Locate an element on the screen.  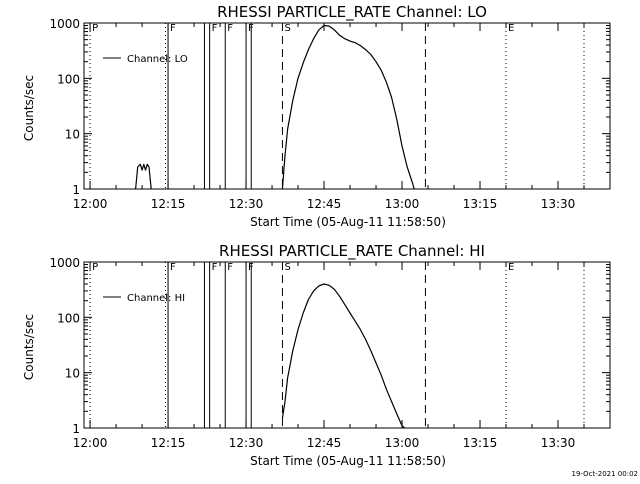
timestamp: 19-Oct-2021 00:02 is located at coordinates (605, 474).